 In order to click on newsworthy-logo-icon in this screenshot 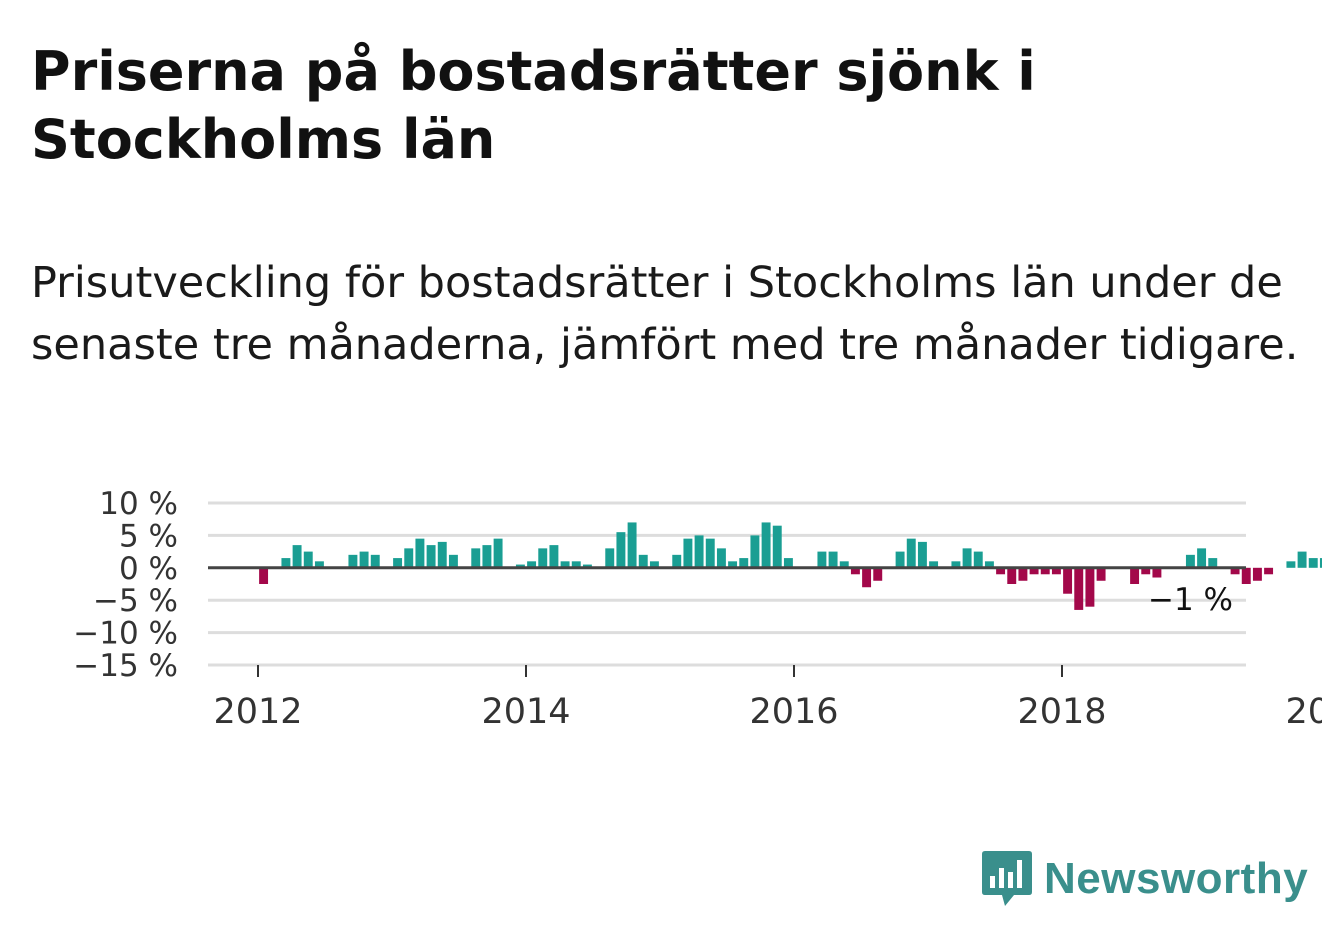, I will do `click(1007, 878)`.